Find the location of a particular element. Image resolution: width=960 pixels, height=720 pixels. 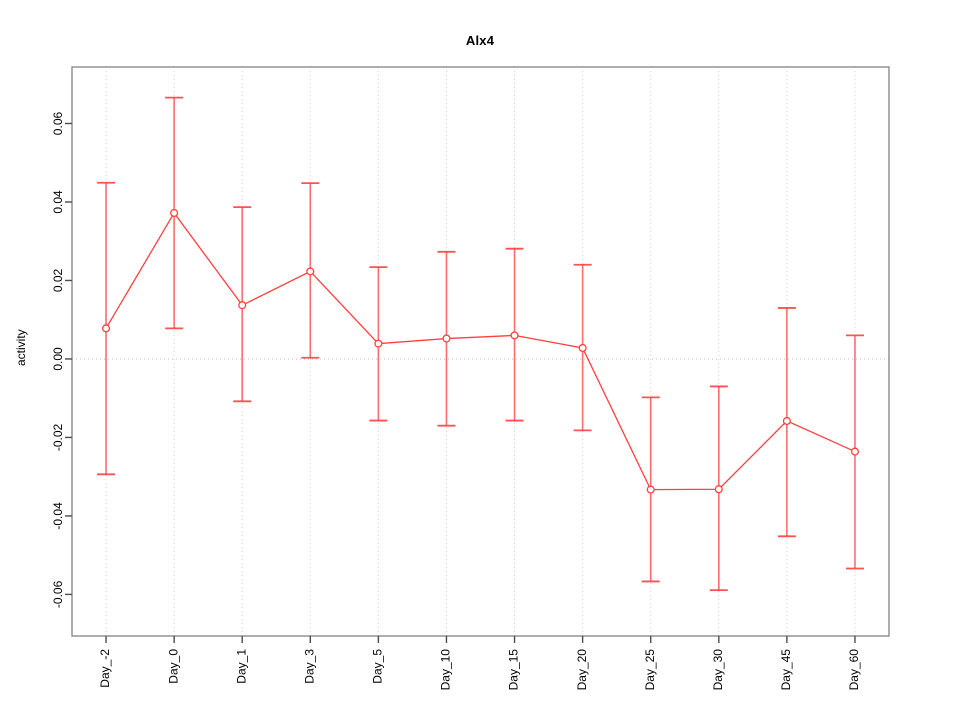

svg-text: Day_45 is located at coordinates (786, 670).